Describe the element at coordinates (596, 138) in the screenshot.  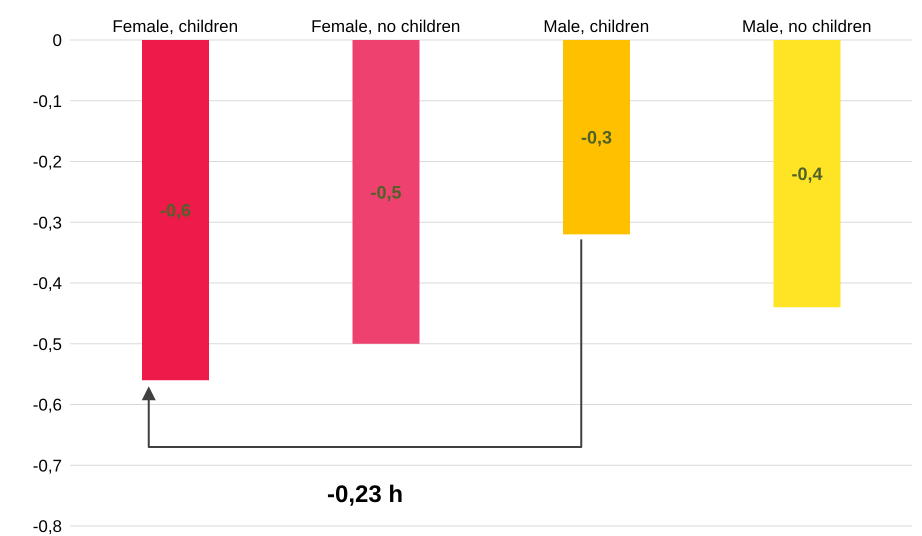
I see `data-label: -0,3` at that location.